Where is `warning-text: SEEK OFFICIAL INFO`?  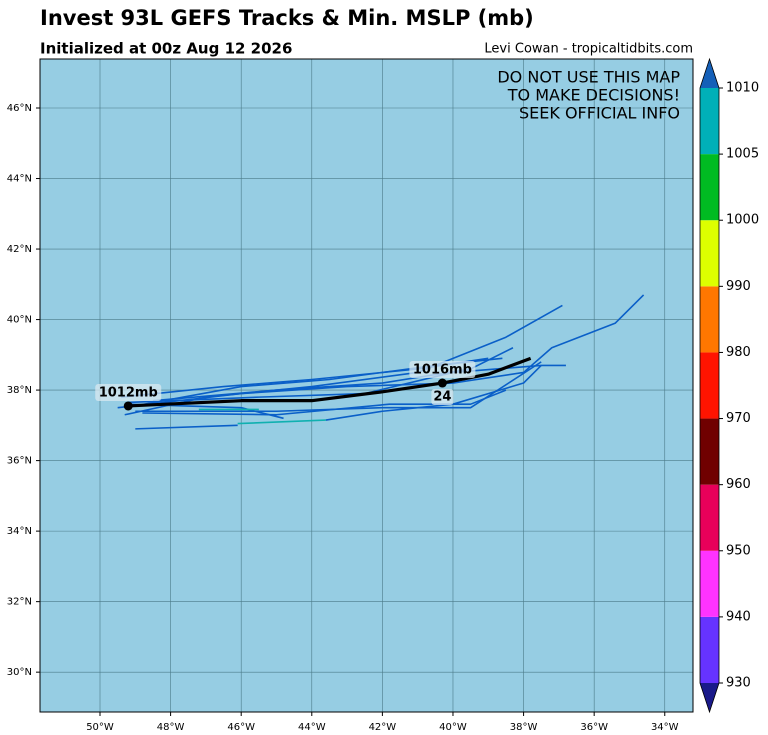 warning-text: SEEK OFFICIAL INFO is located at coordinates (599, 113).